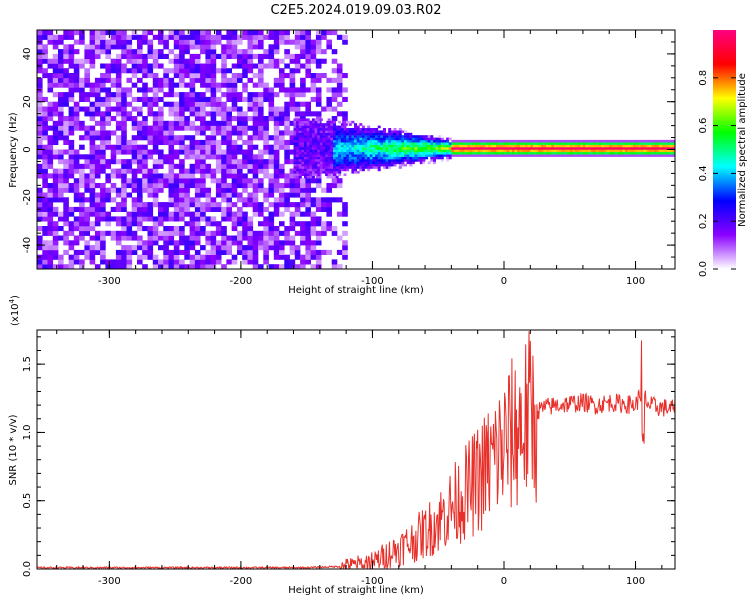 Image resolution: width=750 pixels, height=600 pixels. I want to click on y-tick-label: 20, so click(27, 101).